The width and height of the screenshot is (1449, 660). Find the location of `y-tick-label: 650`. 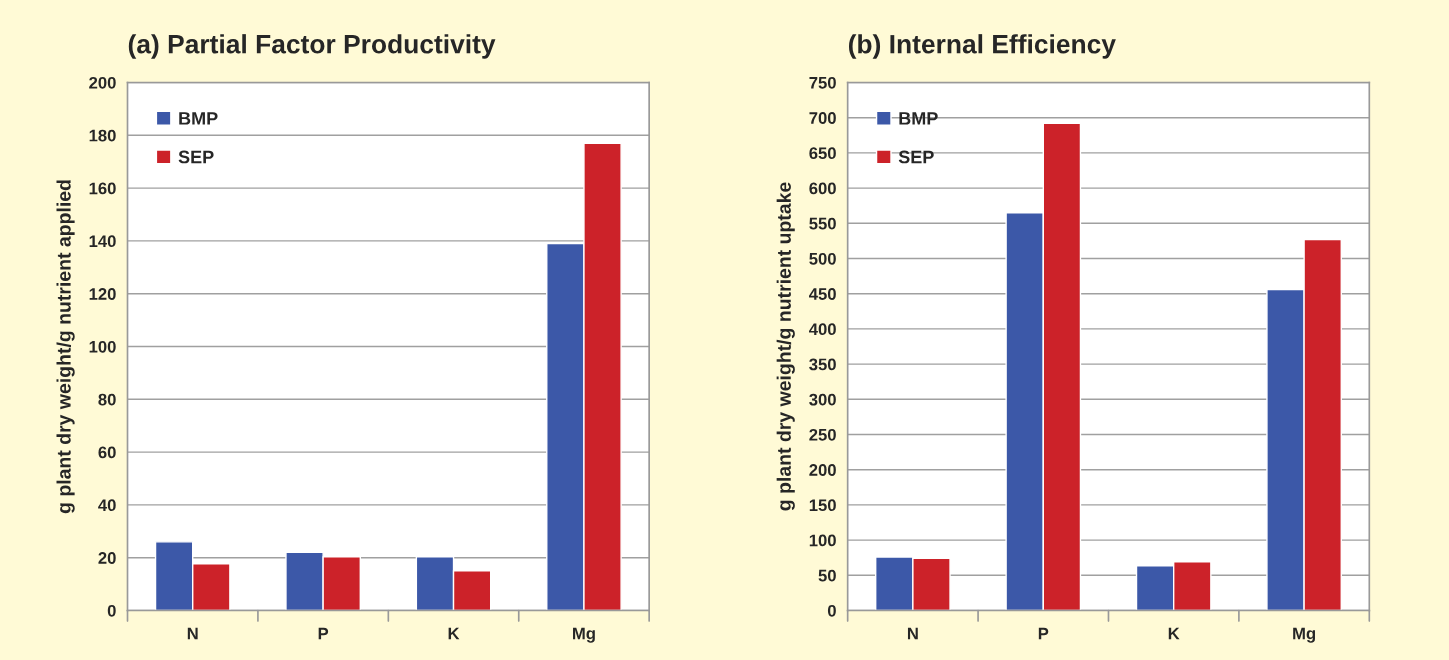

y-tick-label: 650 is located at coordinates (822, 153).